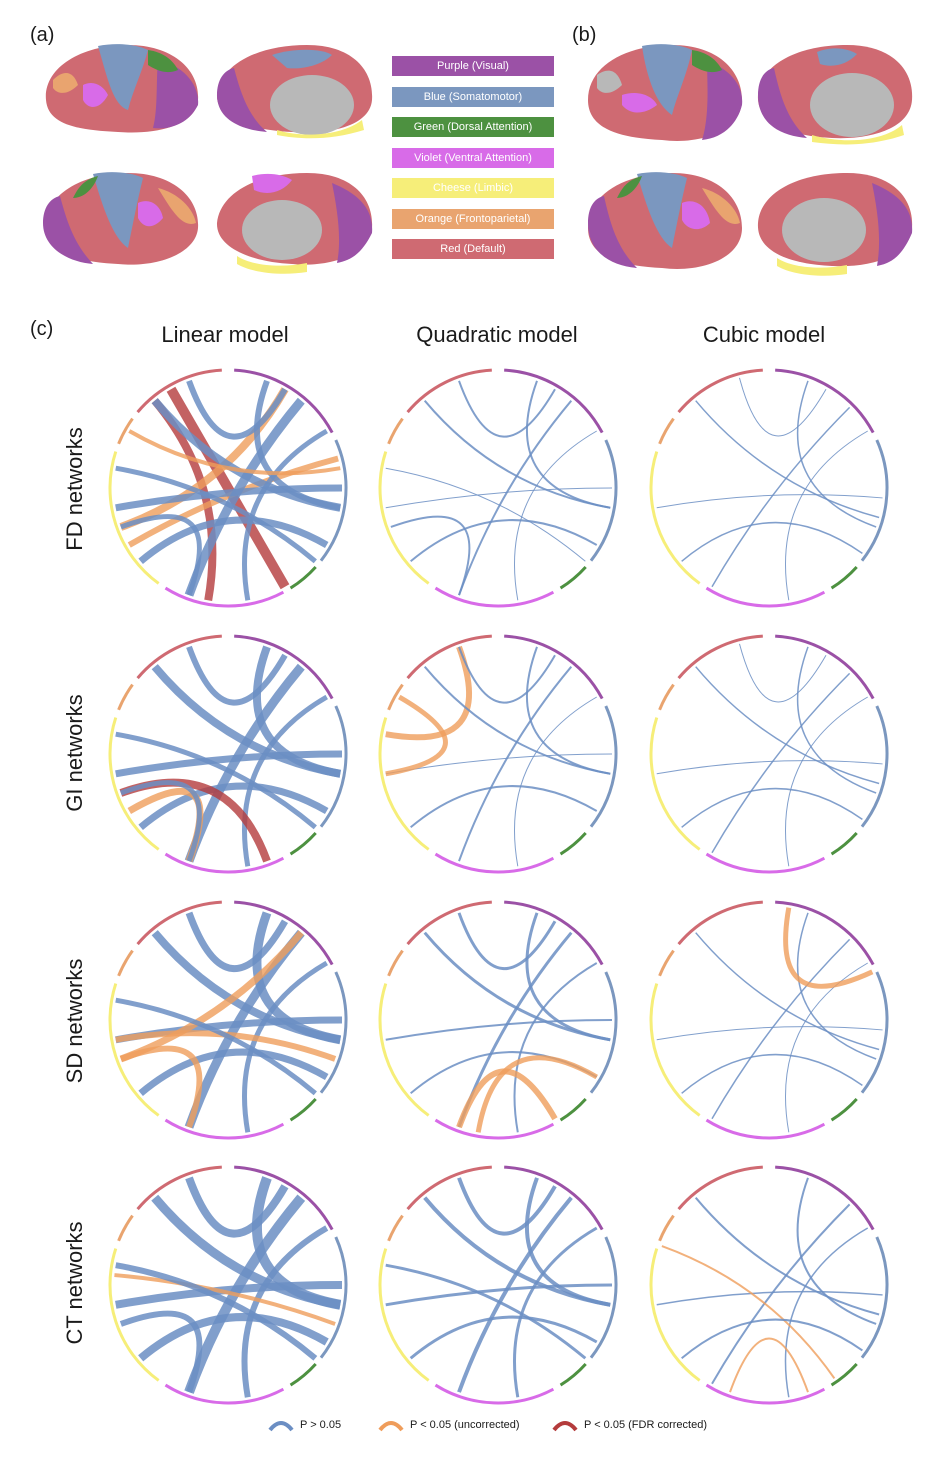 The width and height of the screenshot is (938, 1462). What do you see at coordinates (645, 1425) in the screenshot?
I see `significance-label: P < 0.05 (FDR corrected)` at bounding box center [645, 1425].